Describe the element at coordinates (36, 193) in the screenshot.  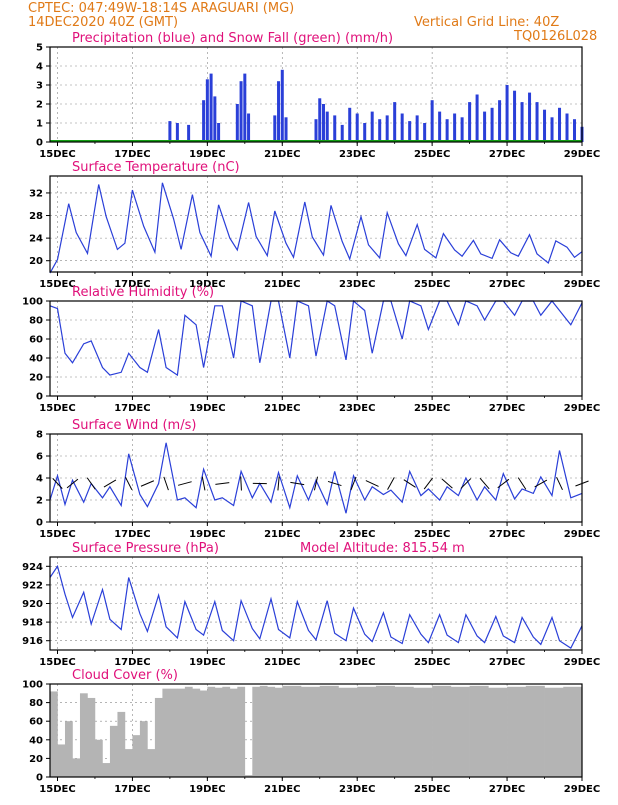
I see `y-tick-label: 32` at that location.